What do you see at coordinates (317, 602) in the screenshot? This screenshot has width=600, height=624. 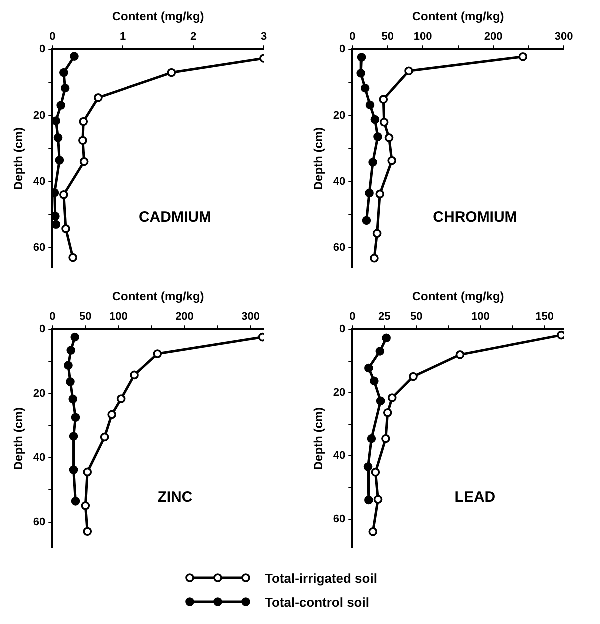 I see `legend-label: Total-control soil` at bounding box center [317, 602].